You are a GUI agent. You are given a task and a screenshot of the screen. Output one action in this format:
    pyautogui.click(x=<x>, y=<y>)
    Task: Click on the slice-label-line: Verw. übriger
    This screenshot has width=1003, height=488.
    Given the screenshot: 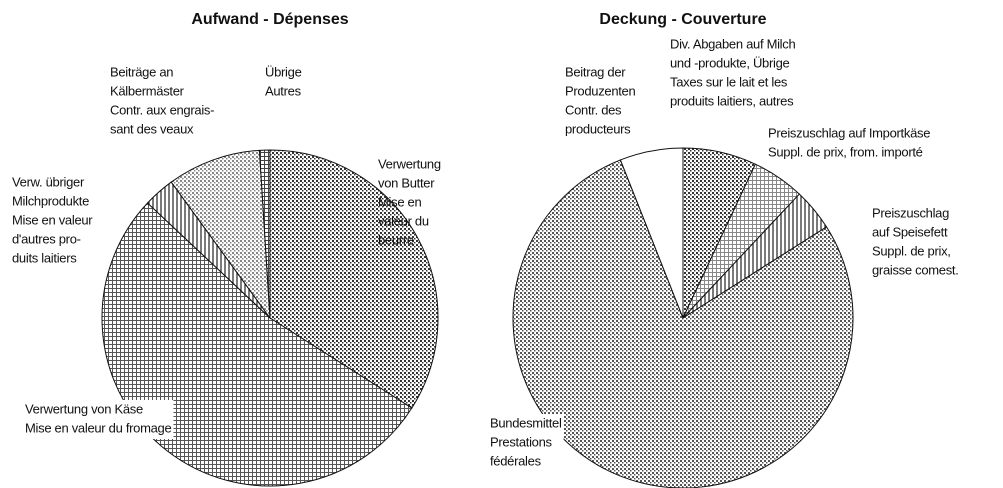 What is the action you would take?
    pyautogui.click(x=48, y=181)
    